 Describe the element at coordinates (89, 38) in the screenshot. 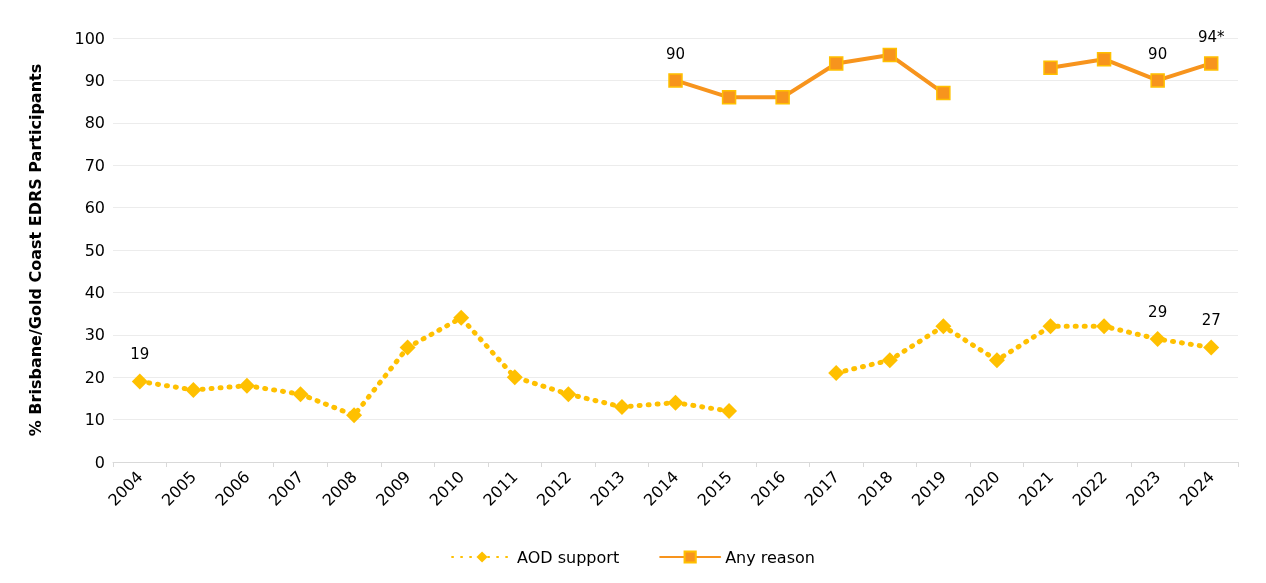

I see `y-tick-label: 100` at that location.